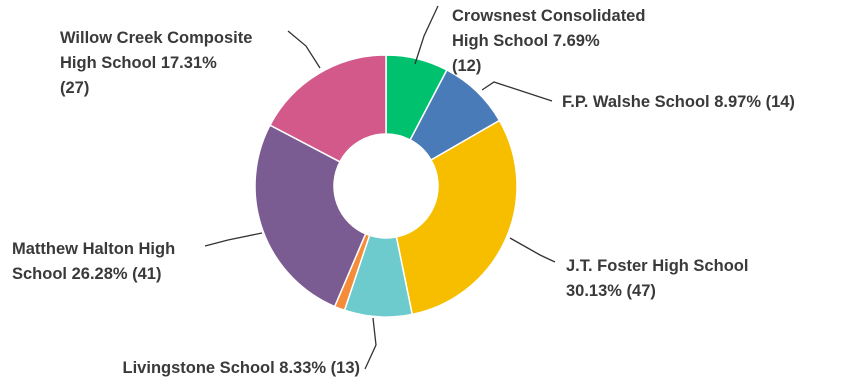  What do you see at coordinates (86, 274) in the screenshot?
I see `slice-label-line: School 26.28% (41)` at bounding box center [86, 274].